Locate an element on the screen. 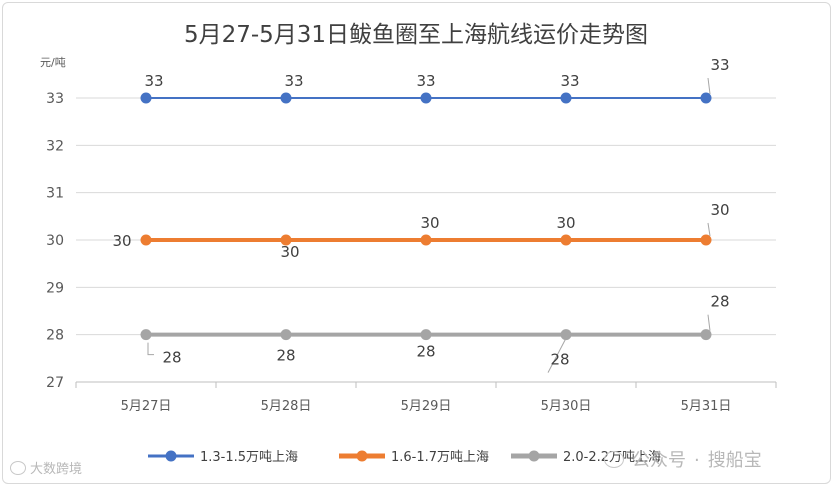 Image resolution: width=833 pixels, height=486 pixels. watermark-right-name: 搜船宝 is located at coordinates (734, 460).